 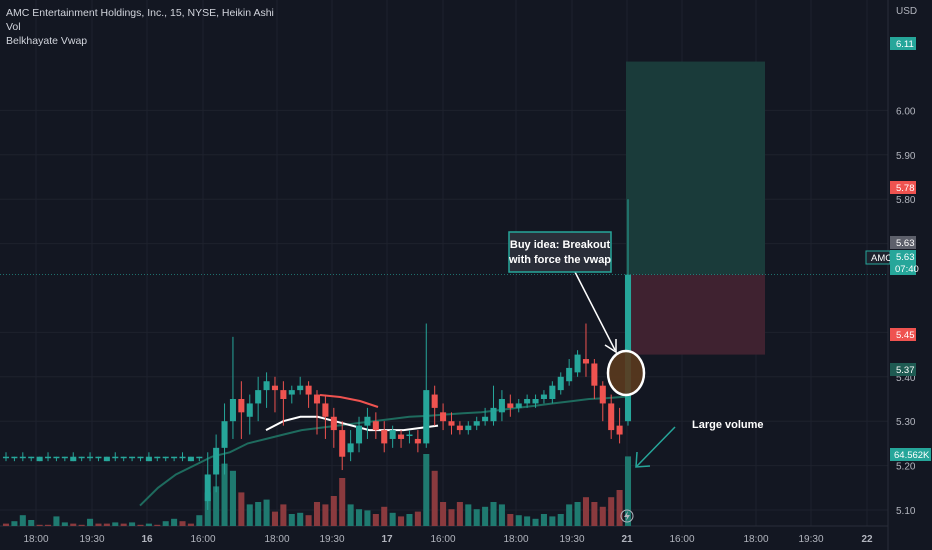 I want to click on buy-idea-note: Buy idea: Breakout with force the vwap, so click(x=560, y=252).